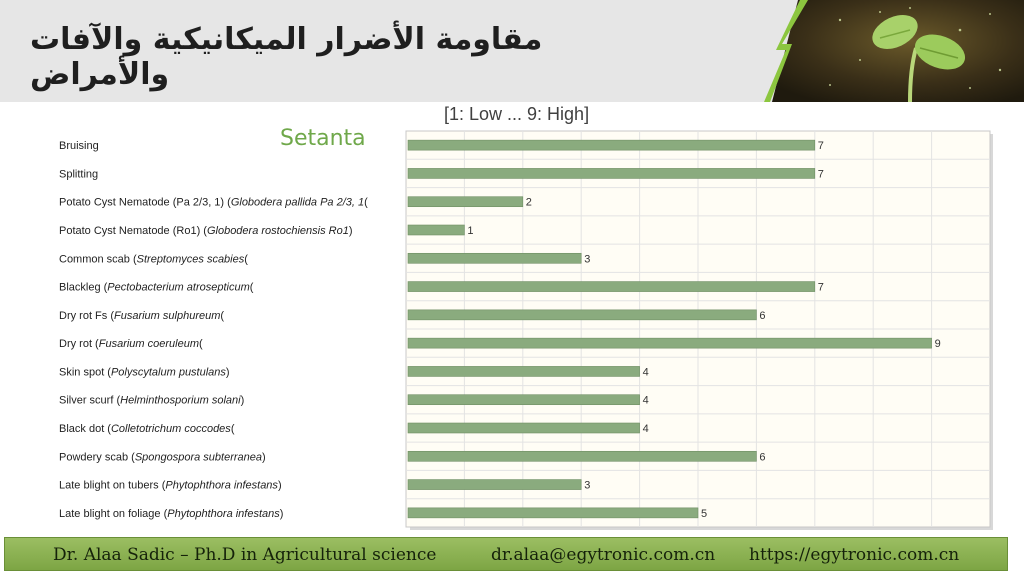  I want to click on category-label: Blackleg (Pectobacterium atrosepticum(, so click(156, 288).